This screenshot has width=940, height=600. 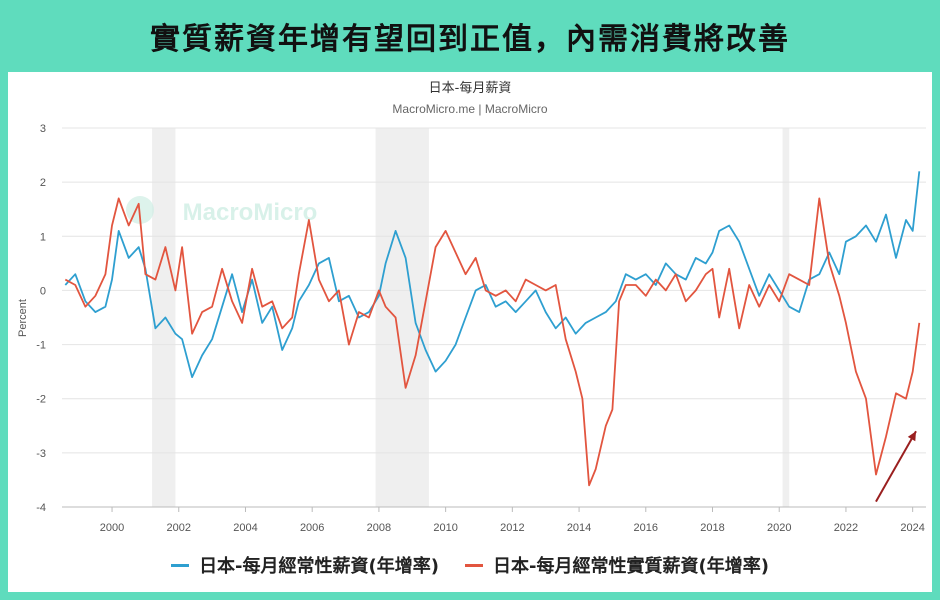 What do you see at coordinates (646, 528) in the screenshot?
I see `x-tick-label: 2016` at bounding box center [646, 528].